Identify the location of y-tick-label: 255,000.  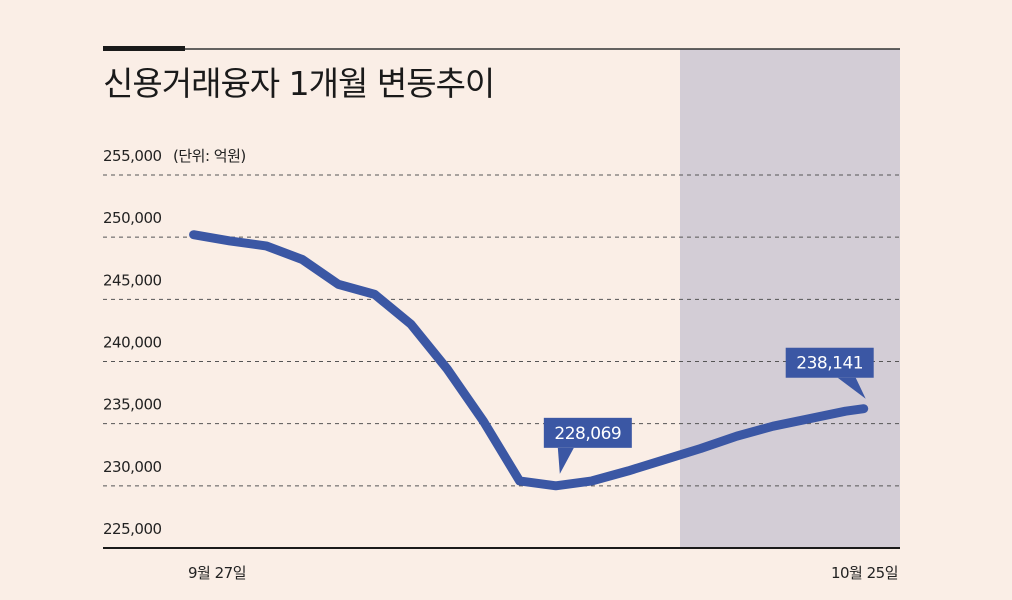
(132, 156).